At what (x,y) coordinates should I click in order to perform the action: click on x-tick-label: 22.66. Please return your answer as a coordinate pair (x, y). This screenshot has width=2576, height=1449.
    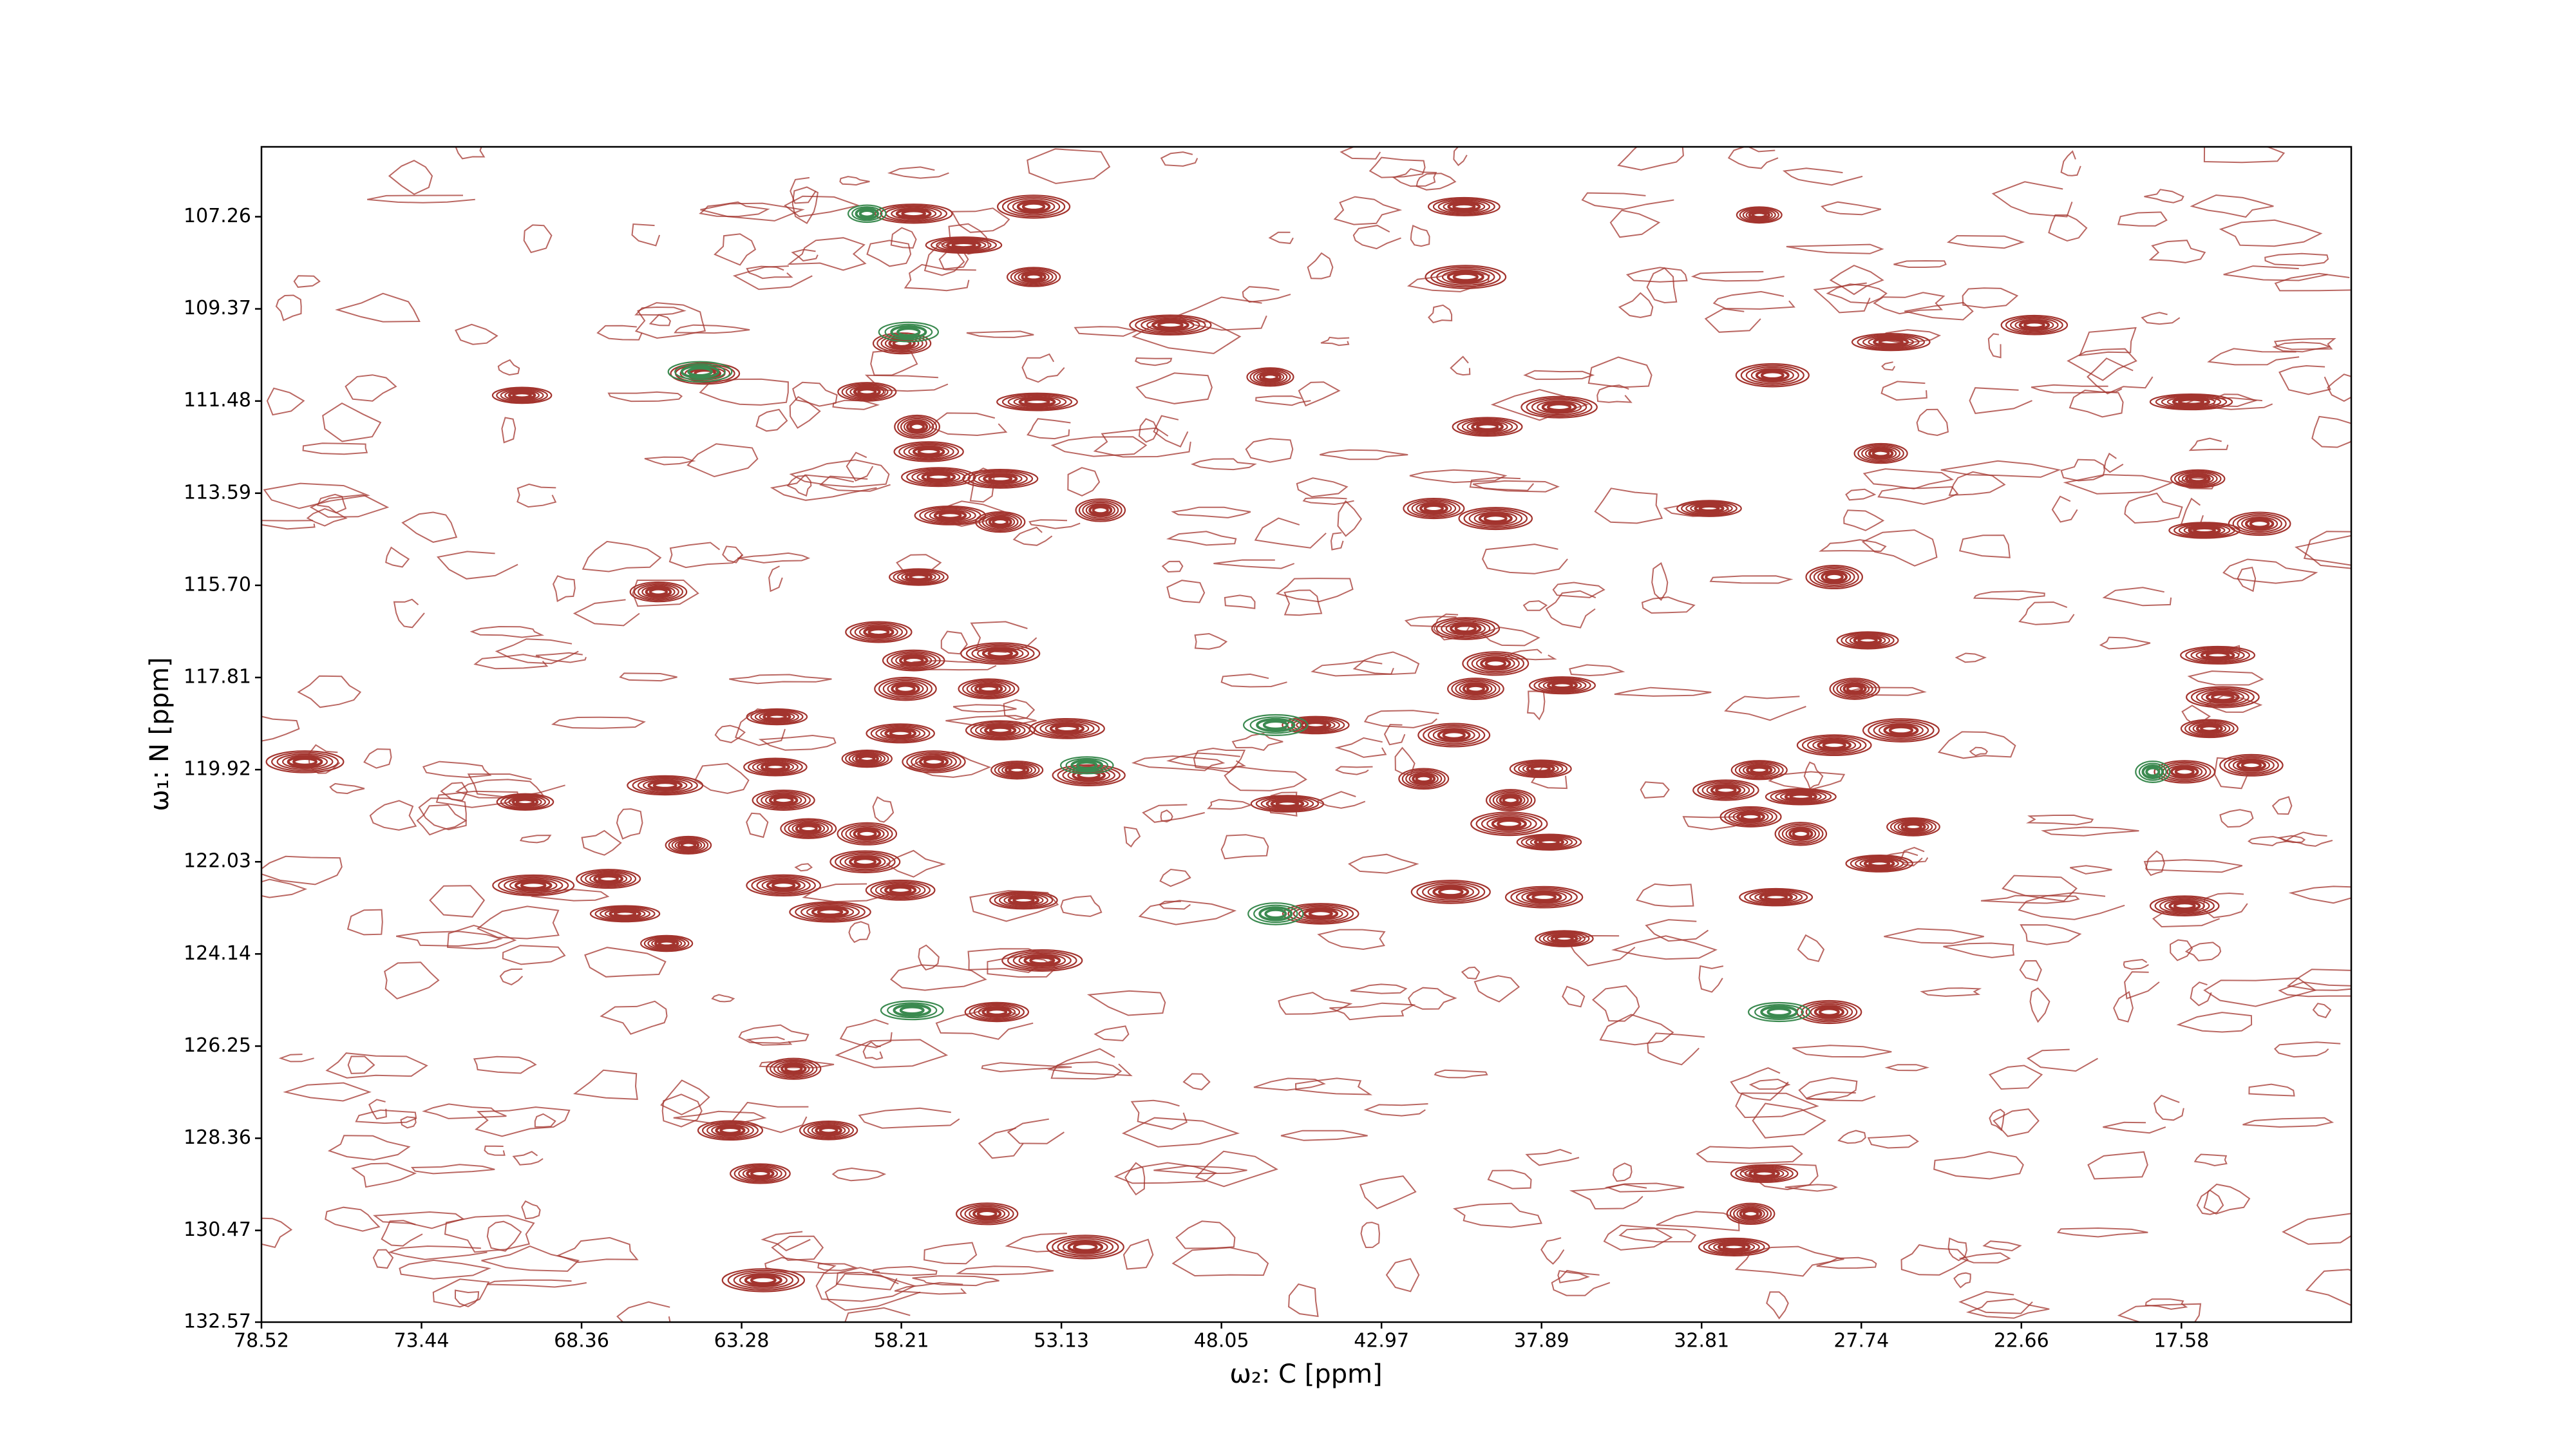
    Looking at the image, I should click on (2022, 1341).